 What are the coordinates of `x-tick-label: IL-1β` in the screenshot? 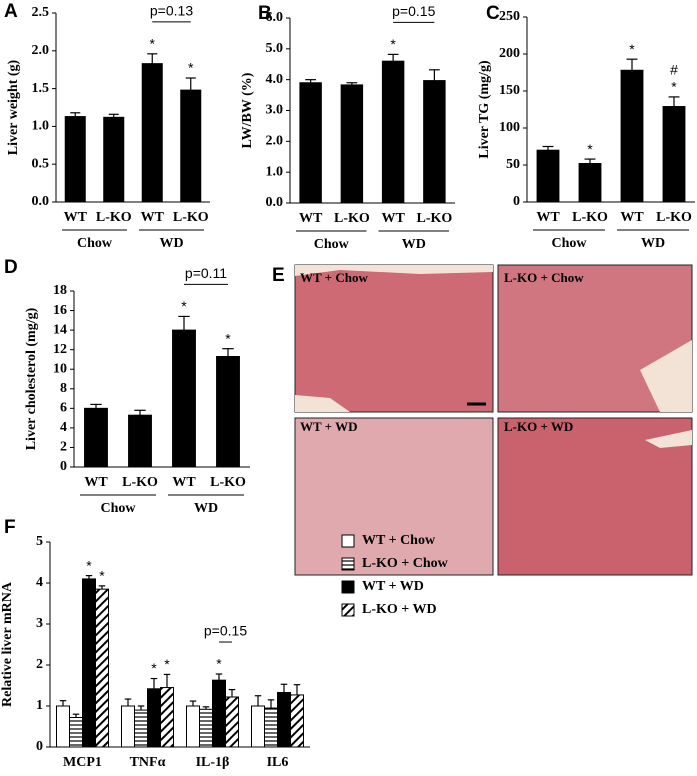 It's located at (213, 762).